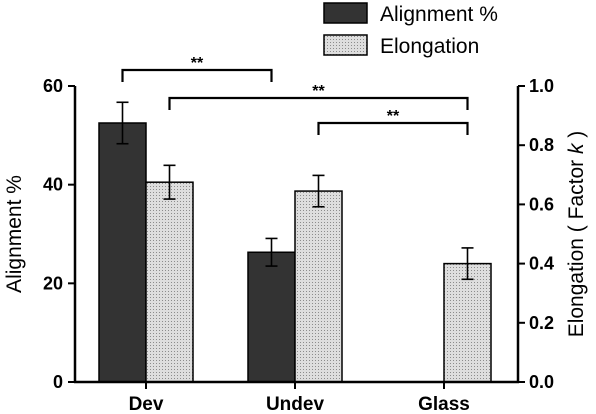 This screenshot has width=596, height=414. What do you see at coordinates (271, 252) in the screenshot?
I see `error-bar-undev-alignment` at bounding box center [271, 252].